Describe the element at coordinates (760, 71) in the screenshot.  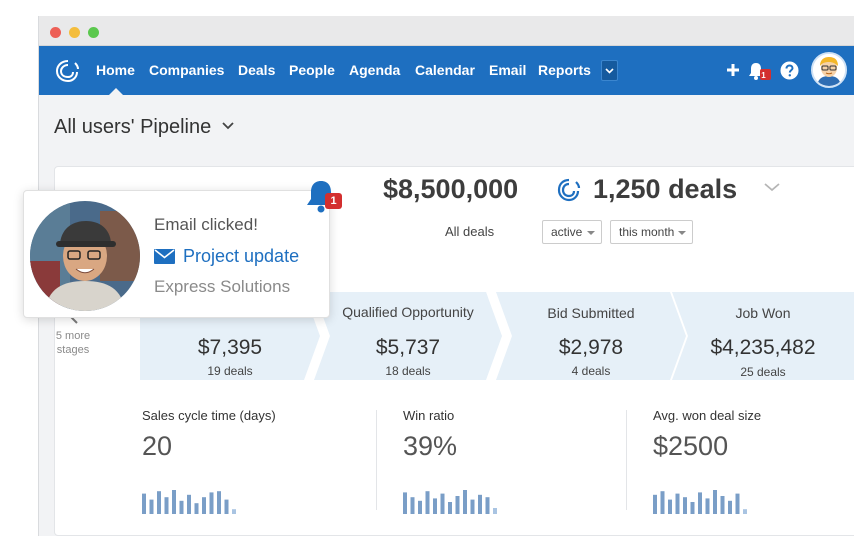
I see `bell-icon` at that location.